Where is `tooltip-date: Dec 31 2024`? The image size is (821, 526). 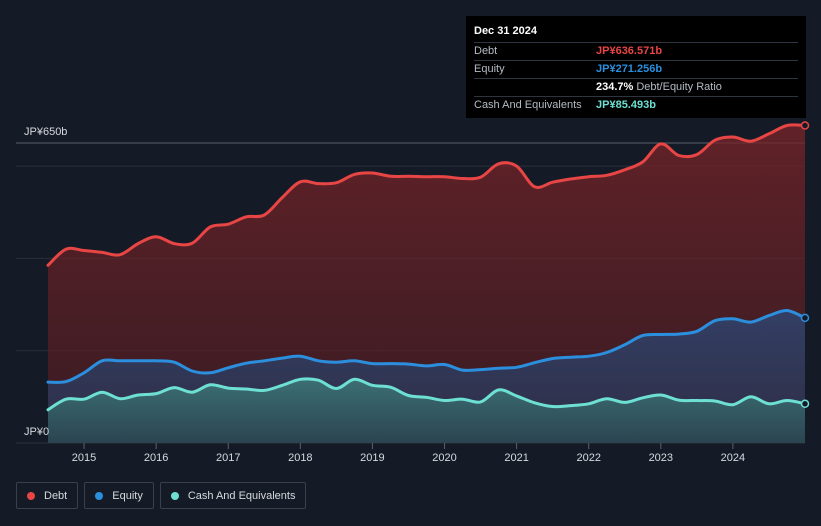 tooltip-date: Dec 31 2024 is located at coordinates (505, 31).